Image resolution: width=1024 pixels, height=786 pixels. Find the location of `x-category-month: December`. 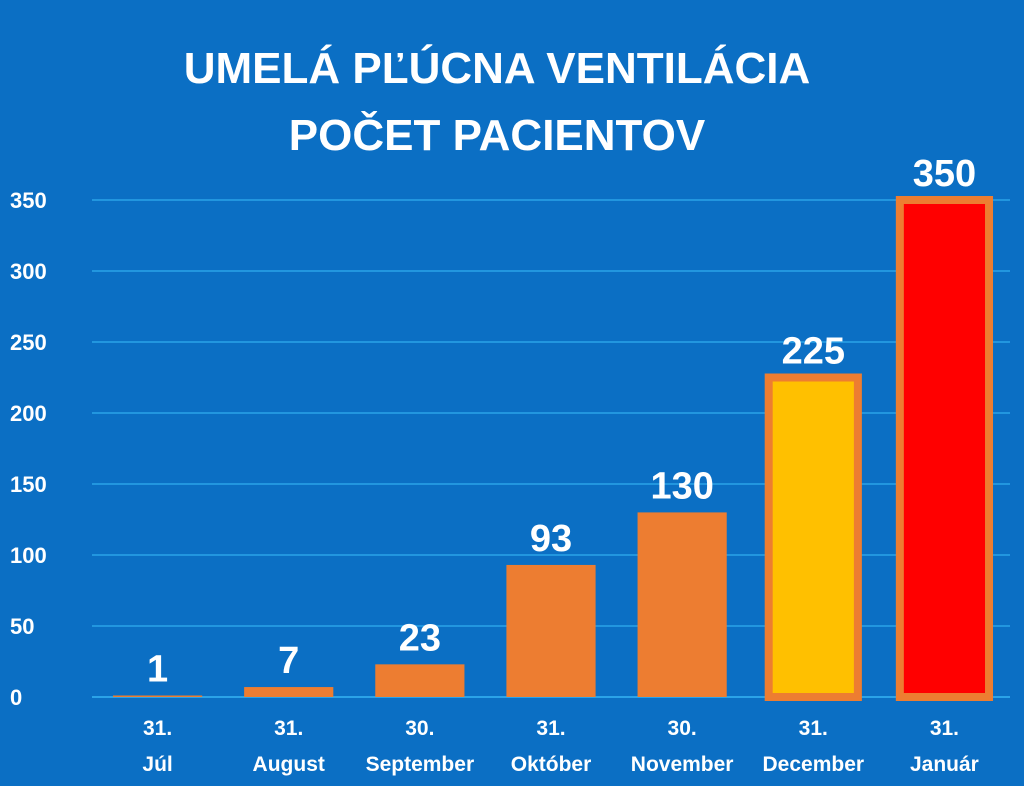

x-category-month: December is located at coordinates (814, 764).